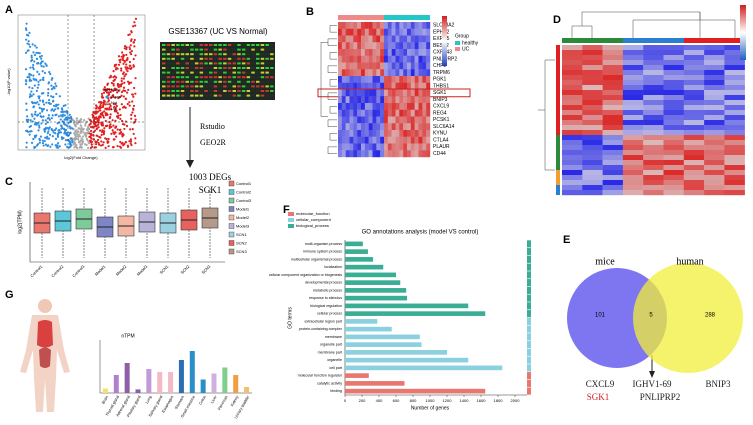 The height and width of the screenshot is (425, 753). Describe the element at coordinates (231, 251) in the screenshot. I see `legend-swatch` at that location.